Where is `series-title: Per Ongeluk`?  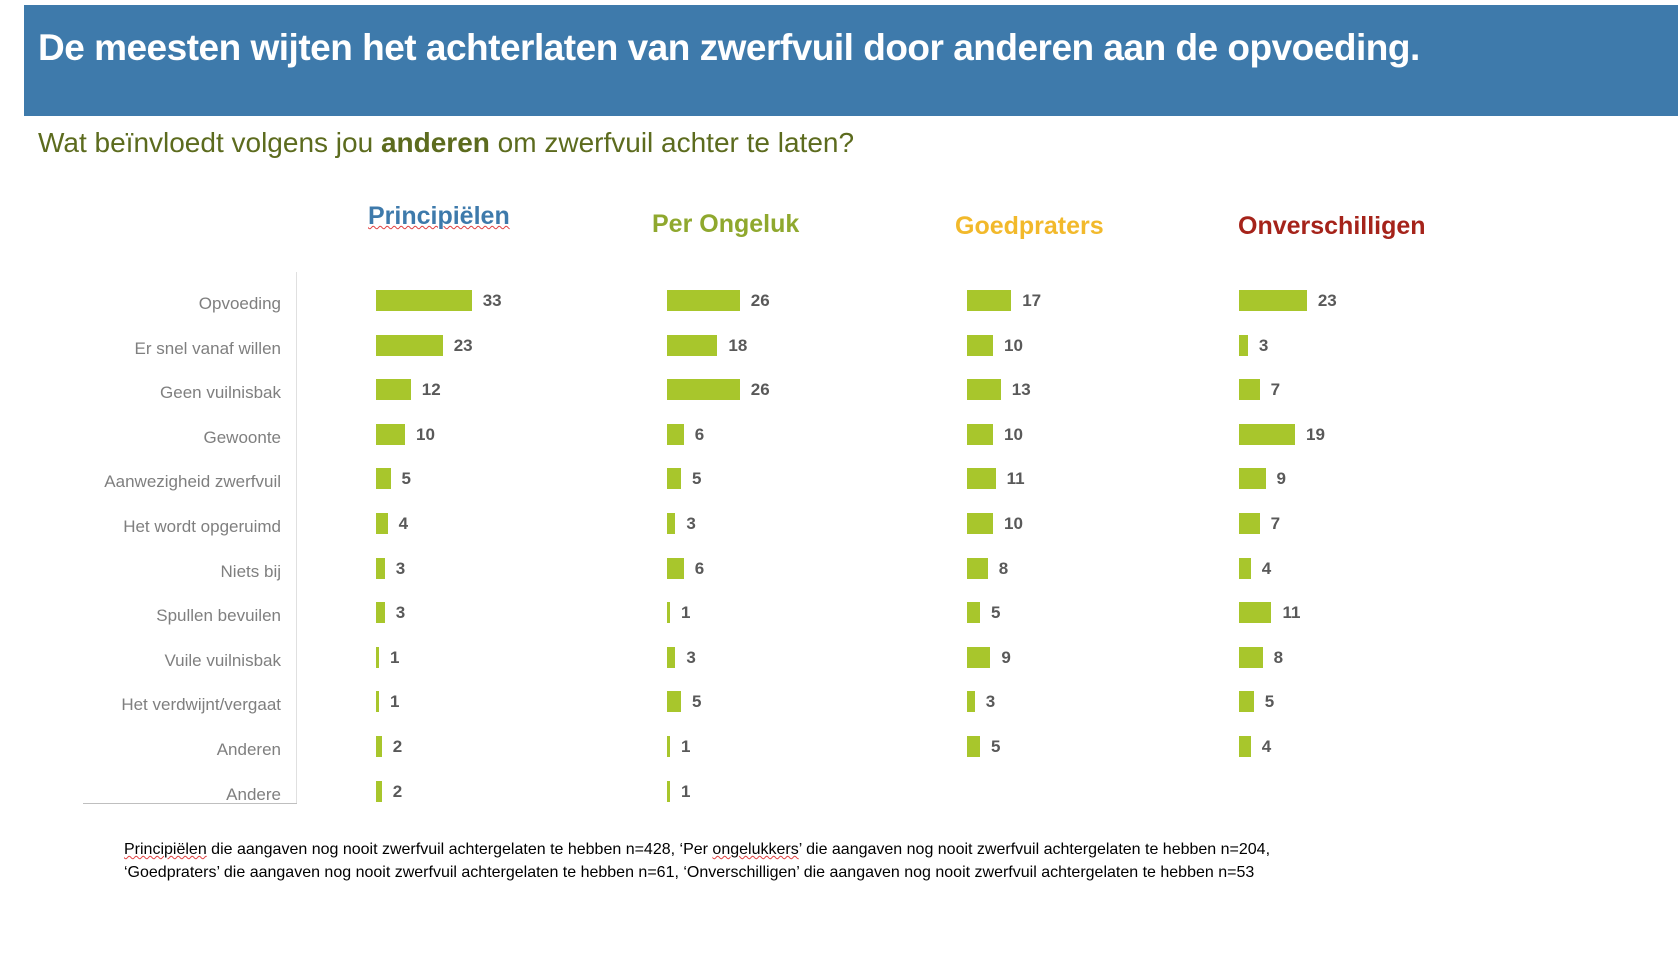 series-title: Per Ongeluk is located at coordinates (726, 224).